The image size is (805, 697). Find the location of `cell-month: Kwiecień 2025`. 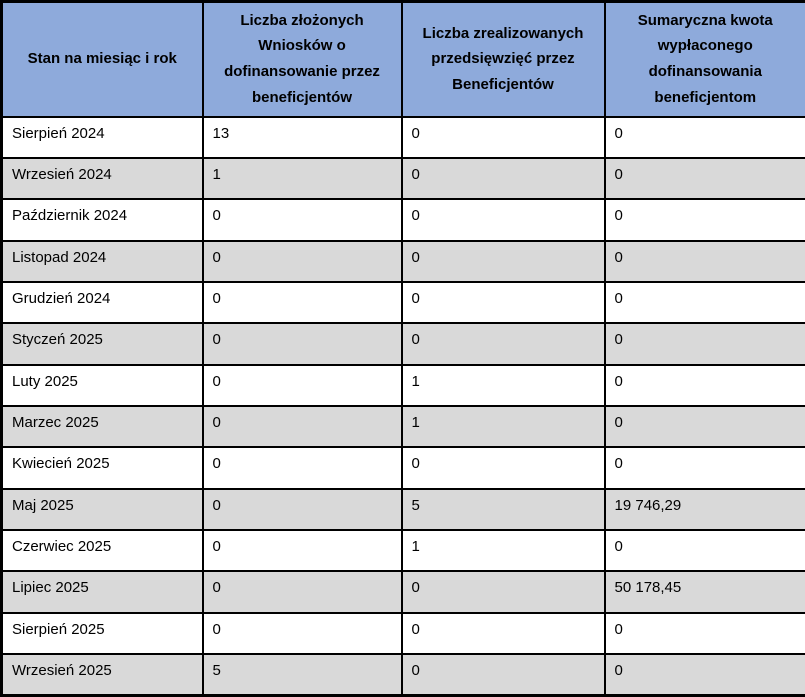

cell-month: Kwiecień 2025 is located at coordinates (102, 468).